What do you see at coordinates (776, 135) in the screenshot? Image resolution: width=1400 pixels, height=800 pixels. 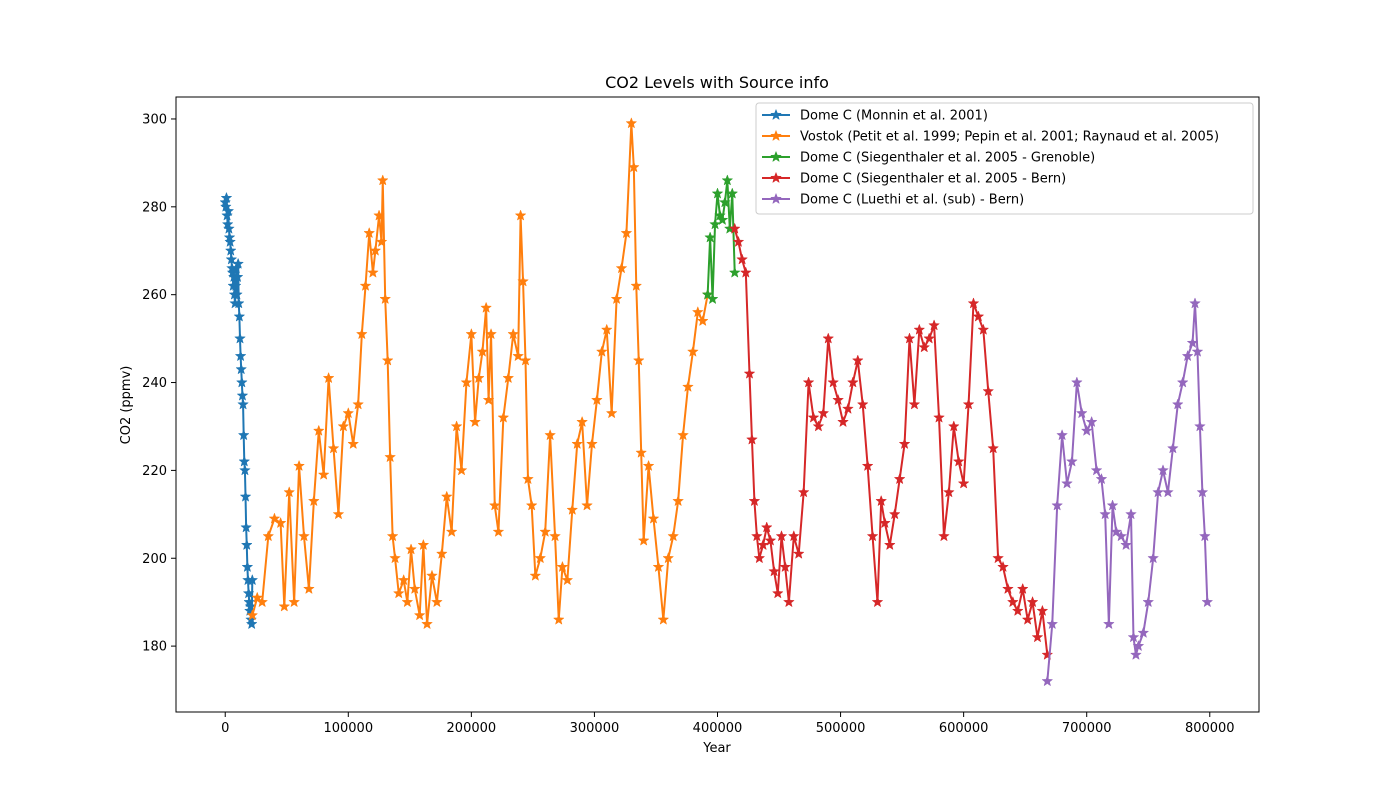 I see `legend-marker` at bounding box center [776, 135].